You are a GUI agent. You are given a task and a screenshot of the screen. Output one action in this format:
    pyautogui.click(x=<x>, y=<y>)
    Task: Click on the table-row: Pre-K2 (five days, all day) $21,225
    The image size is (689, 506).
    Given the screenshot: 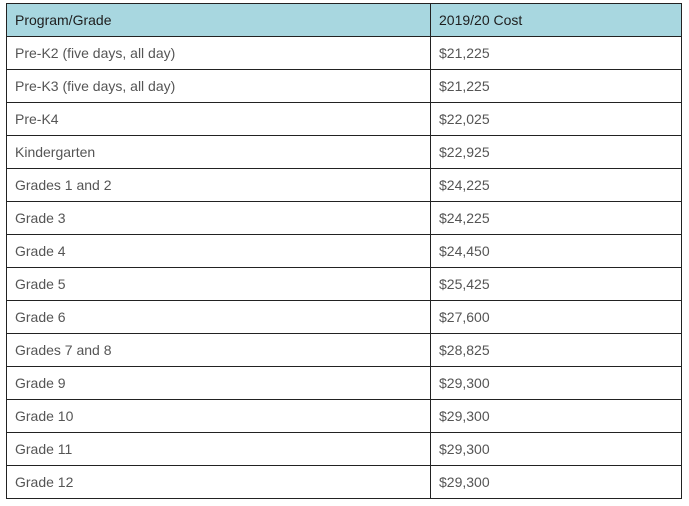 What is the action you would take?
    pyautogui.click(x=344, y=53)
    